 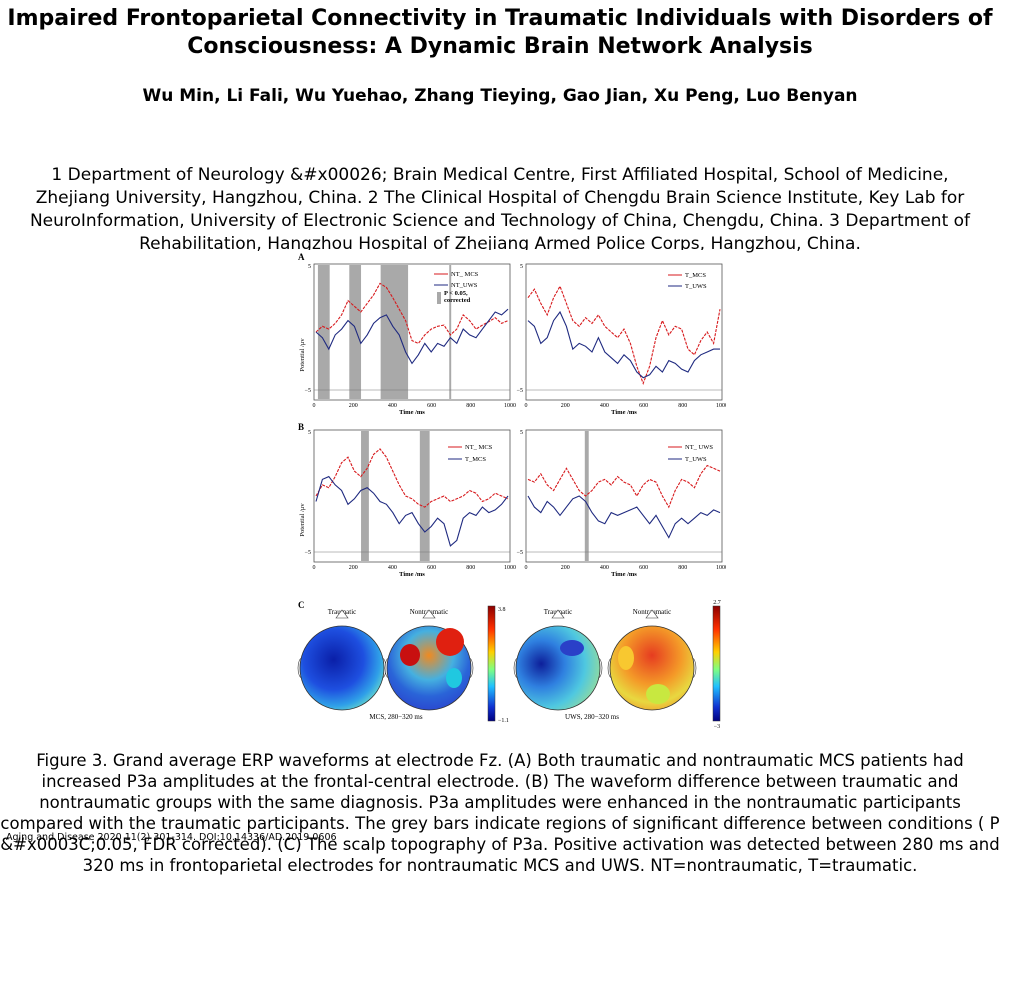 I want to click on ytick-bottom-b-right: −5, so click(x=520, y=553).